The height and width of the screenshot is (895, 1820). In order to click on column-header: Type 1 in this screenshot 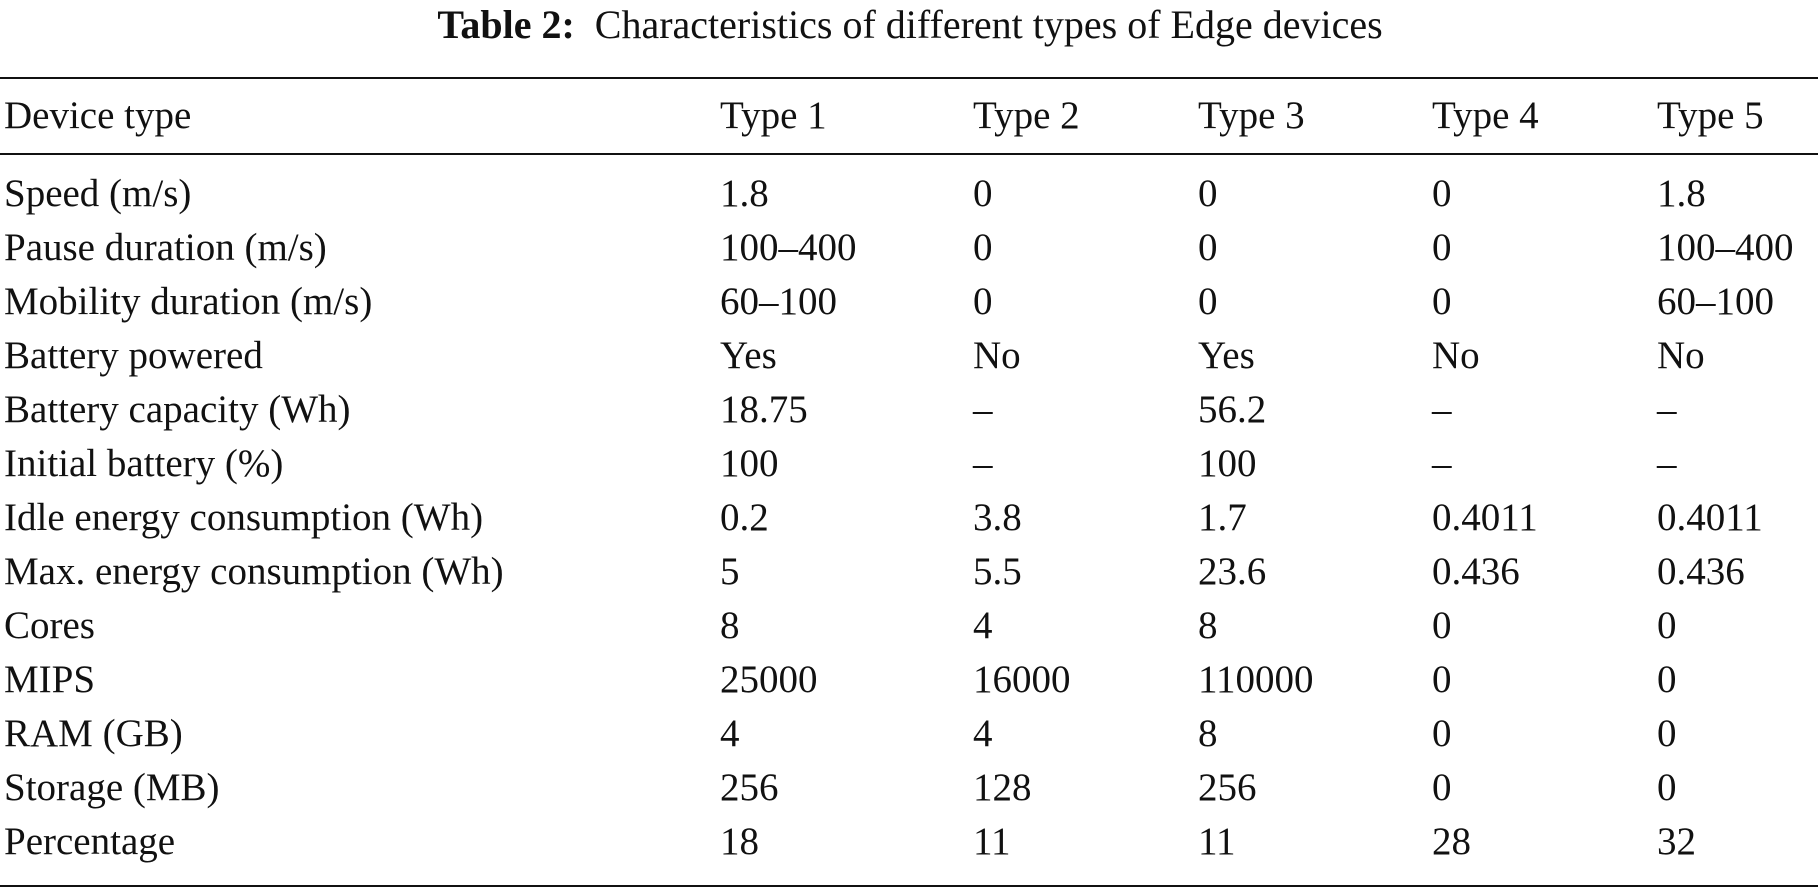, I will do `click(773, 115)`.